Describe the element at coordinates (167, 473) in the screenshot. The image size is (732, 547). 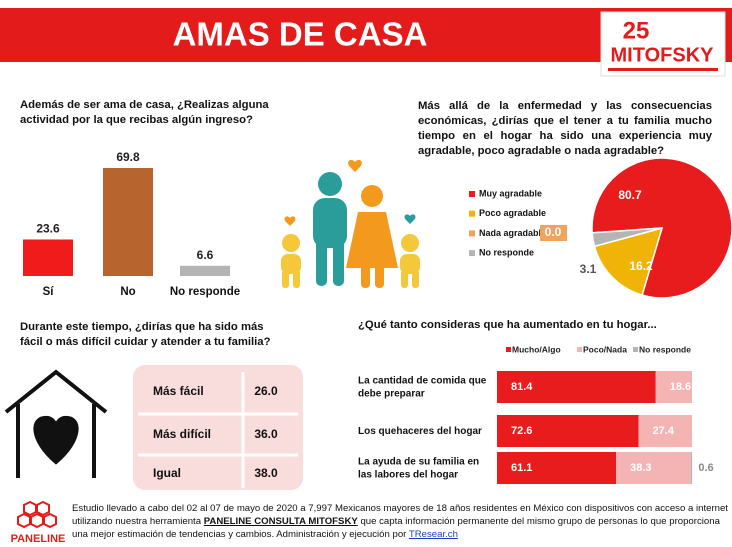
I see `table-label: Igual` at that location.